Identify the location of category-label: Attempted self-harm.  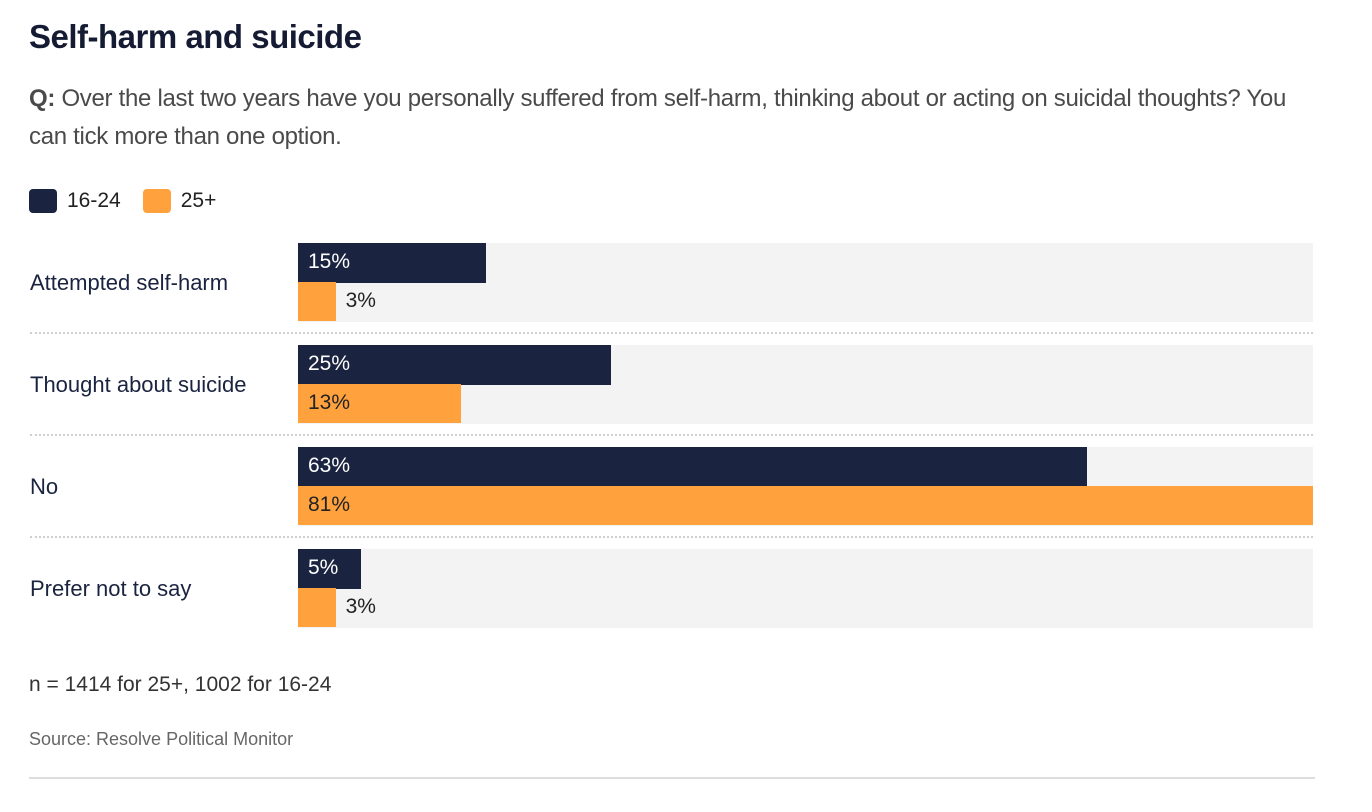
(129, 282).